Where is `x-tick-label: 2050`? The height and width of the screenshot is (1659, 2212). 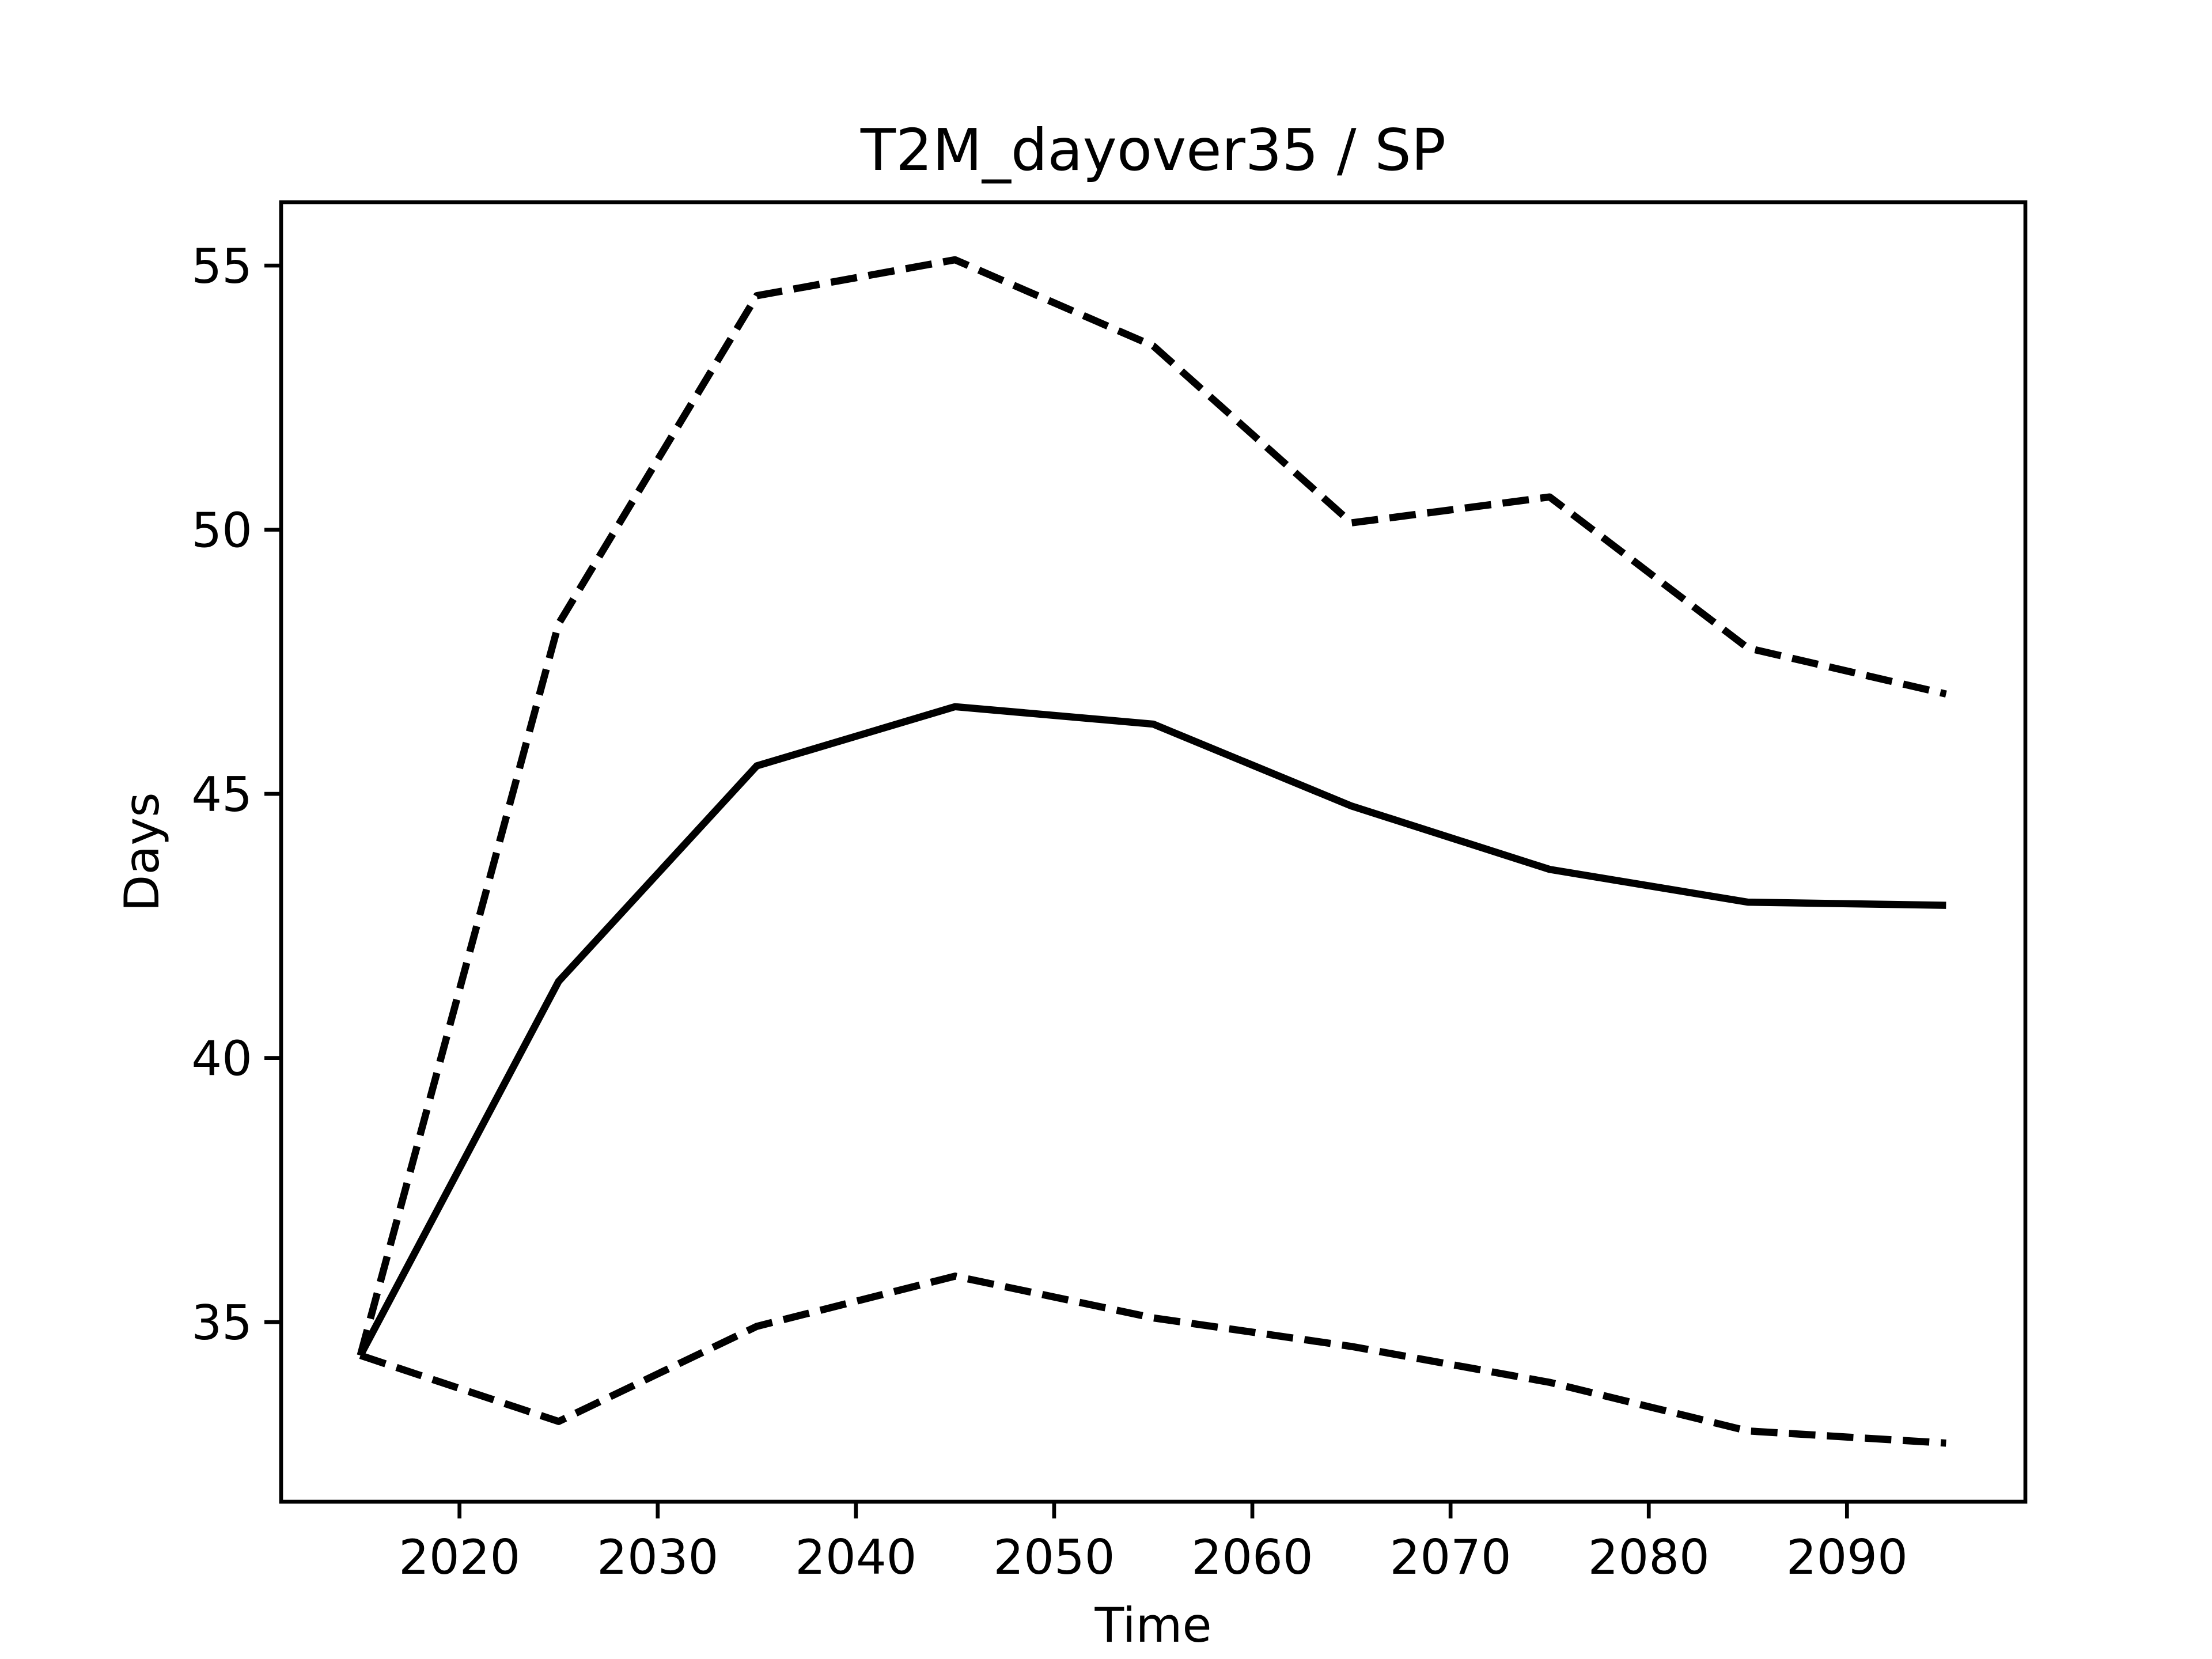 x-tick-label: 2050 is located at coordinates (1054, 1557).